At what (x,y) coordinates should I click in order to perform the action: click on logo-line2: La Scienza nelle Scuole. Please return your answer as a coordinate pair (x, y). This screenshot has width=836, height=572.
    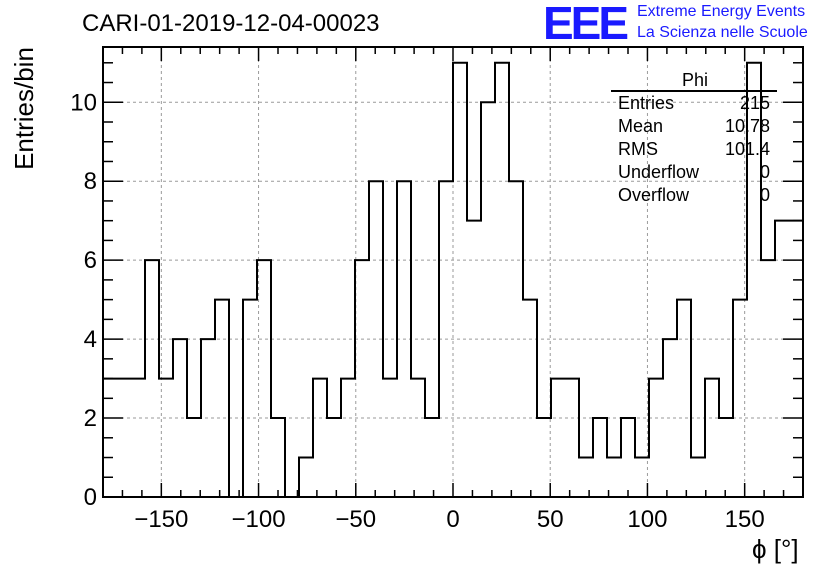
    Looking at the image, I should click on (722, 32).